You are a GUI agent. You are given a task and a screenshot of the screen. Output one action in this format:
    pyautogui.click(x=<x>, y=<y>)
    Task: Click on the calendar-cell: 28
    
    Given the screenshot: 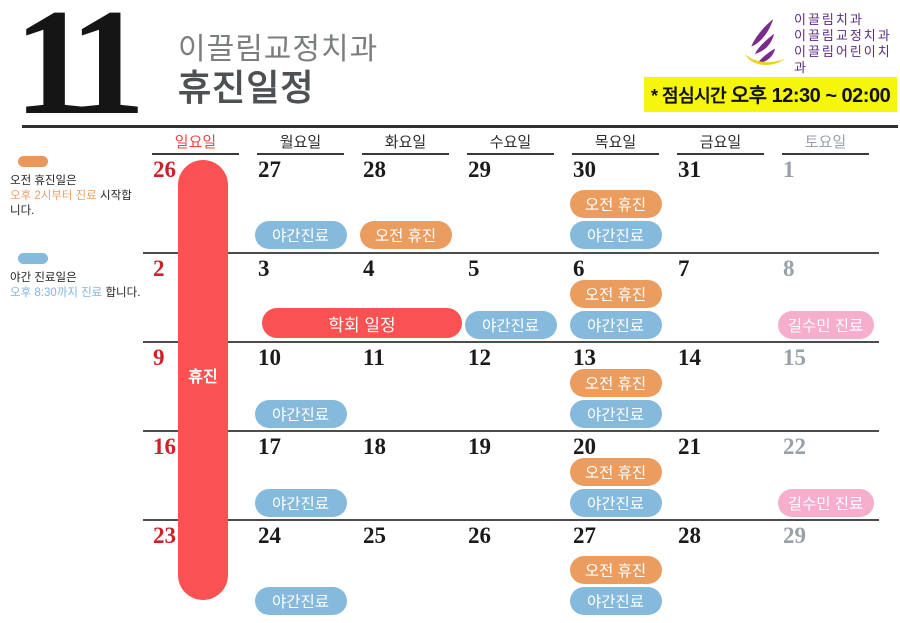 What is the action you would take?
    pyautogui.click(x=720, y=572)
    